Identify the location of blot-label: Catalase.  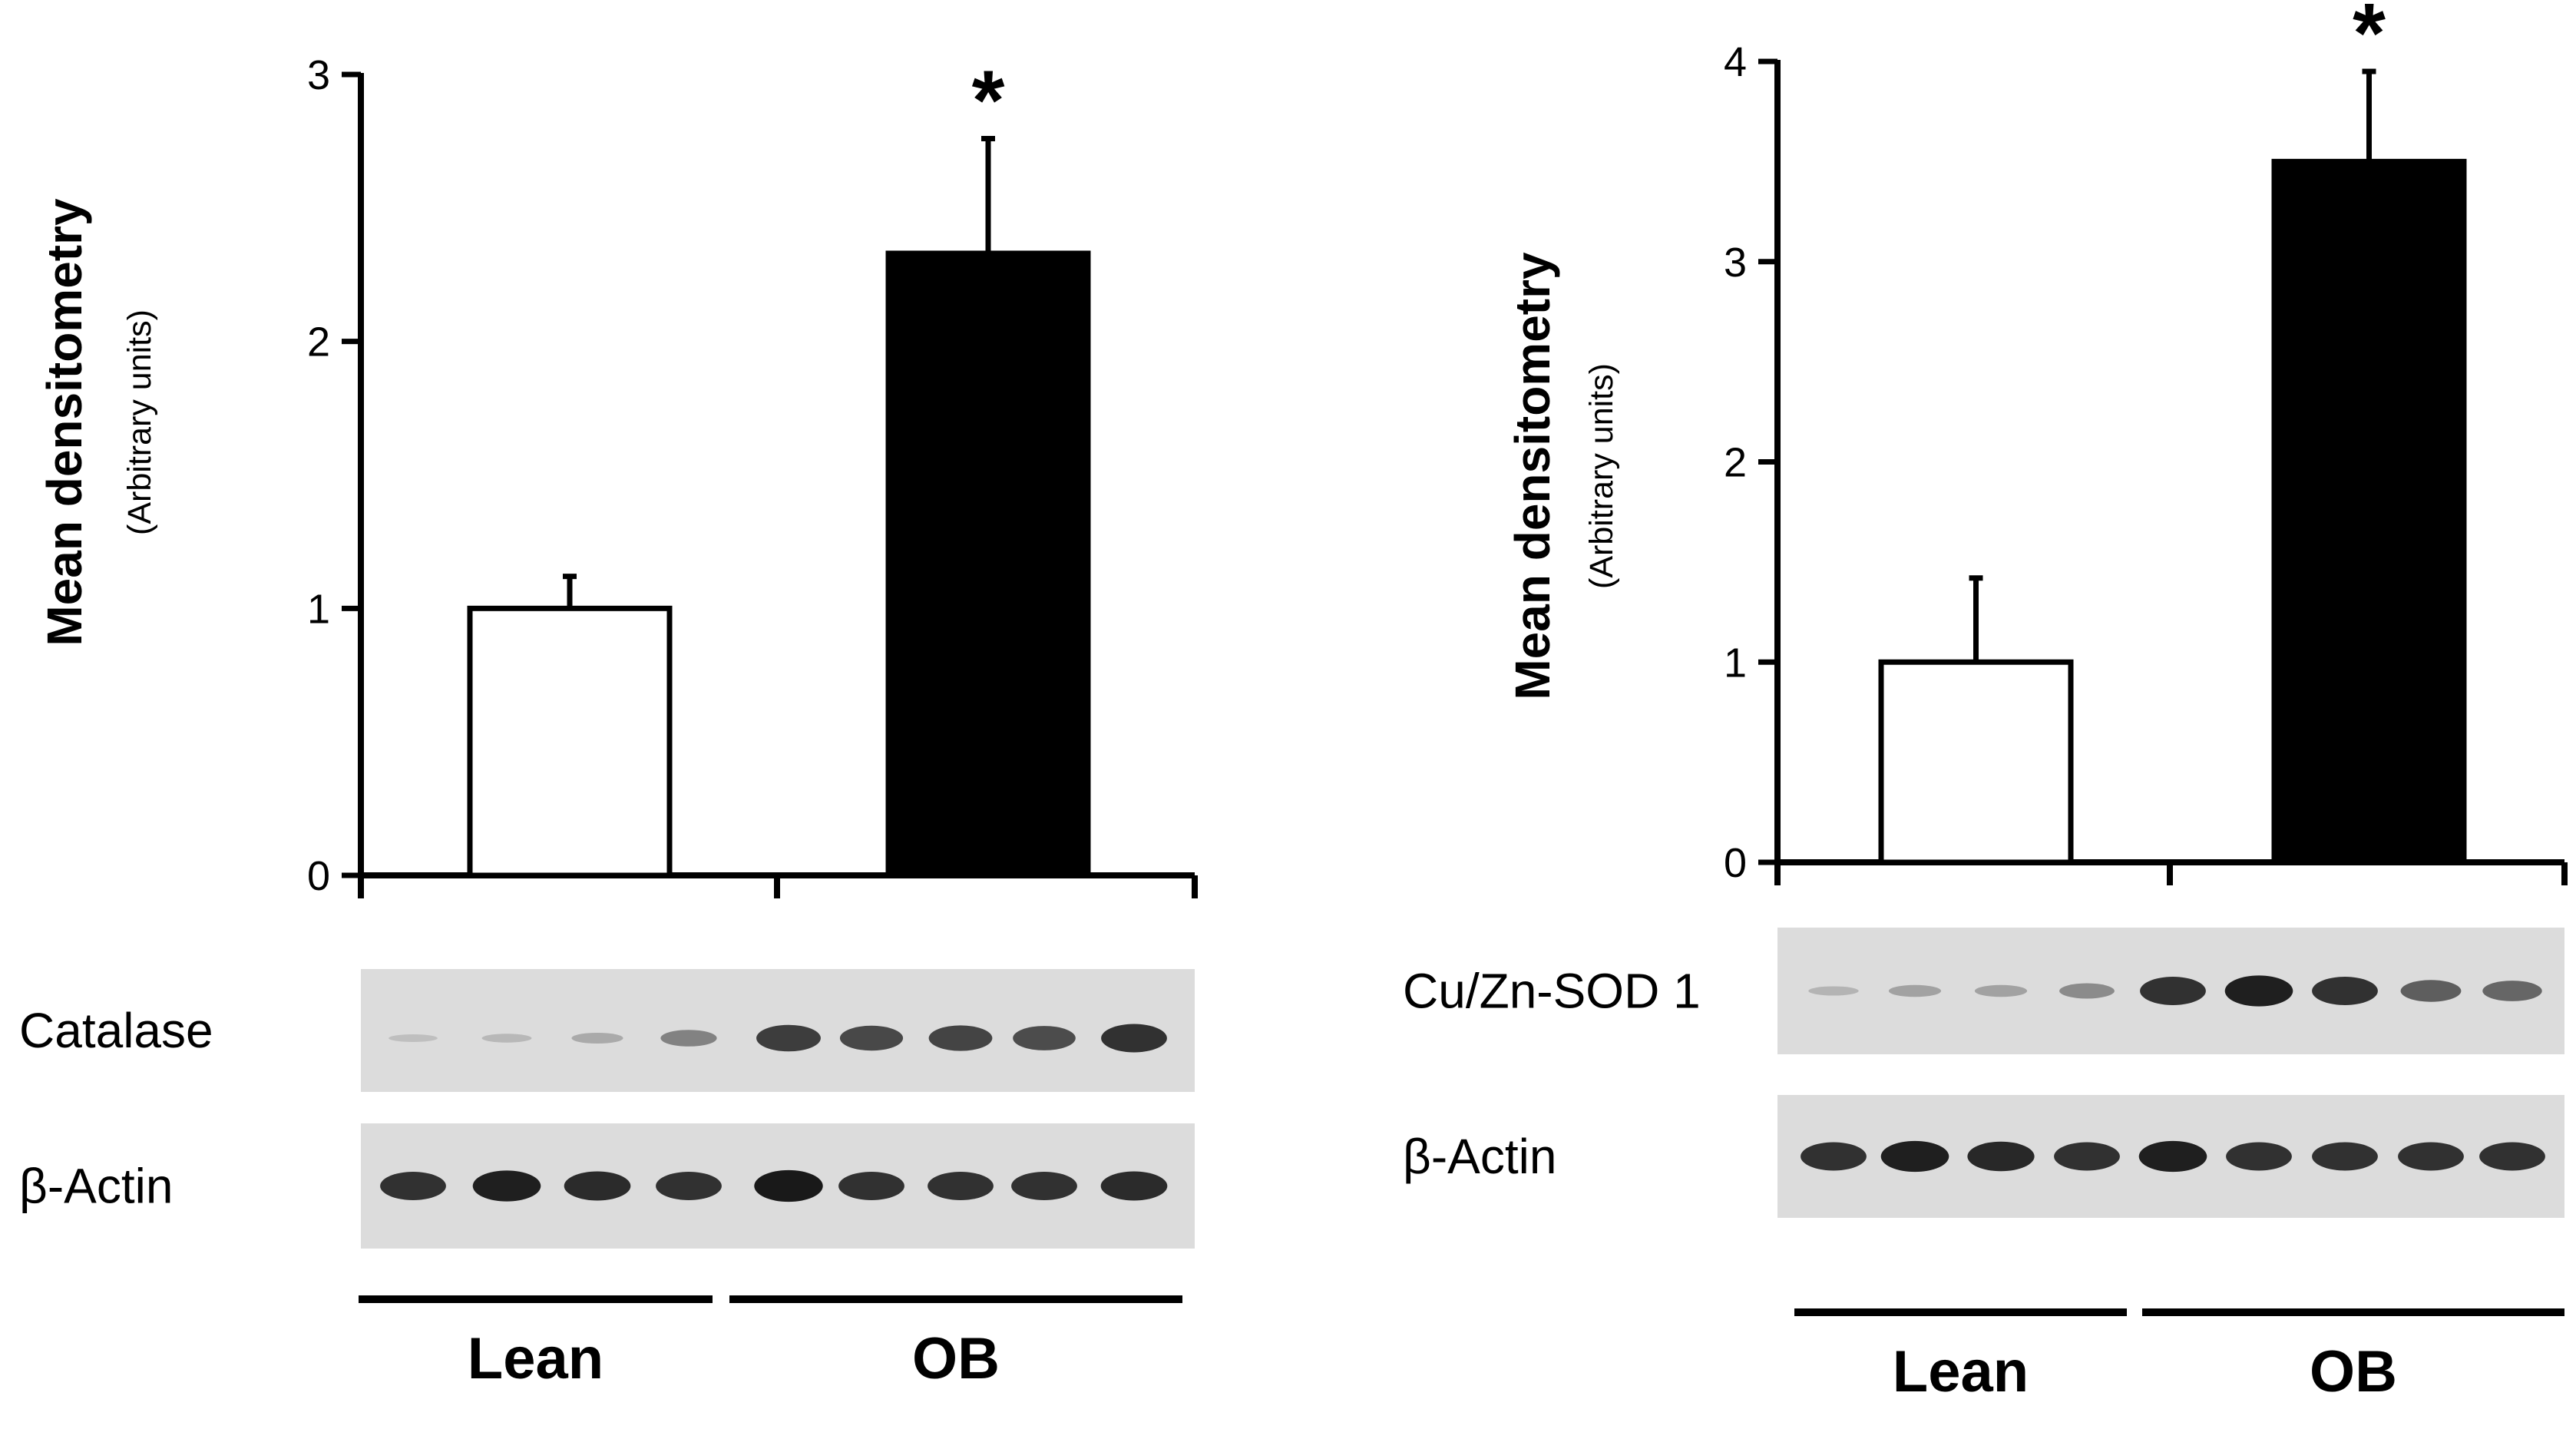
(116, 1030).